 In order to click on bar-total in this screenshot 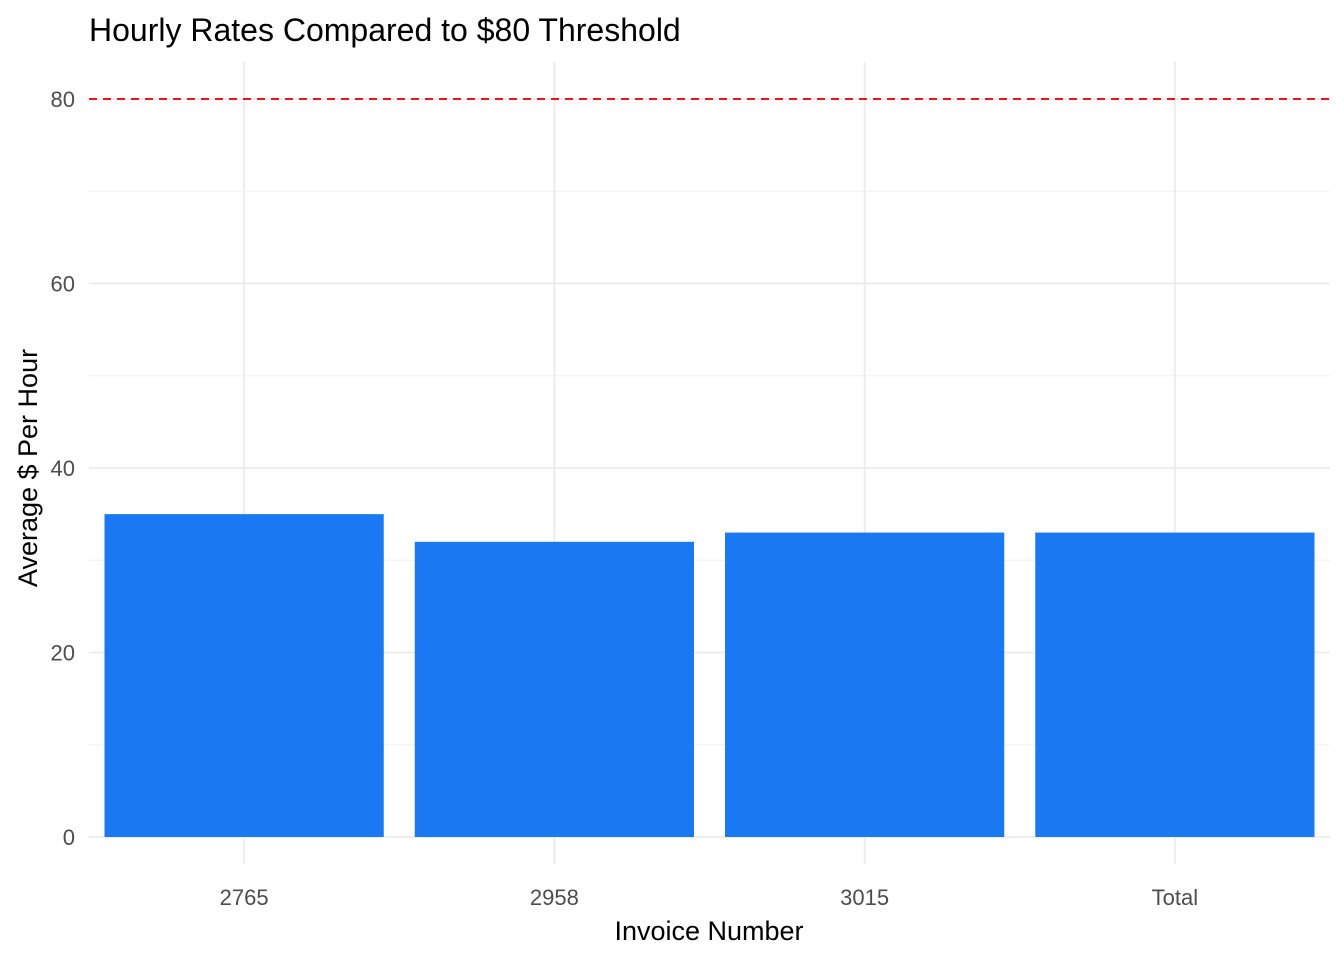, I will do `click(1175, 684)`.